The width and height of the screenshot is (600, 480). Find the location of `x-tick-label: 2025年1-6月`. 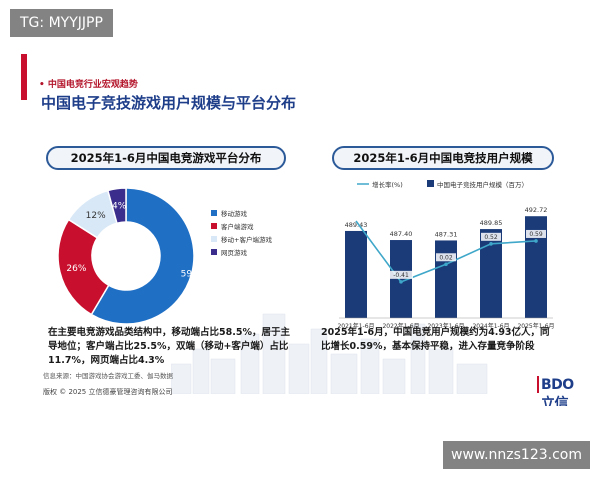

x-tick-label: 2025年1-6月 is located at coordinates (535, 326).